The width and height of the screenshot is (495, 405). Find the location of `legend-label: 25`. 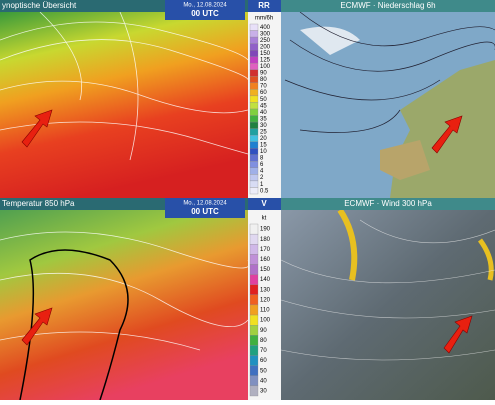

legend-label: 25 is located at coordinates (263, 132).